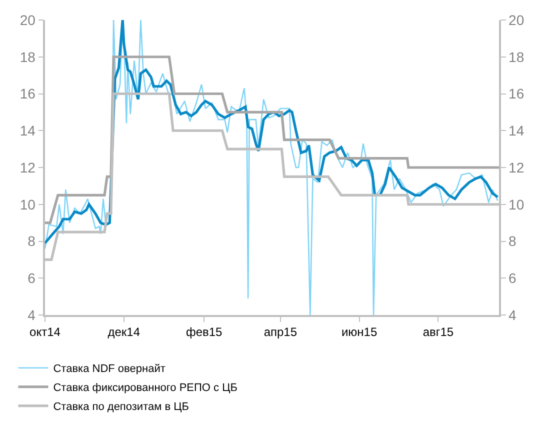  Describe the element at coordinates (516, 130) in the screenshot. I see `y2-tick-label: 14` at that location.